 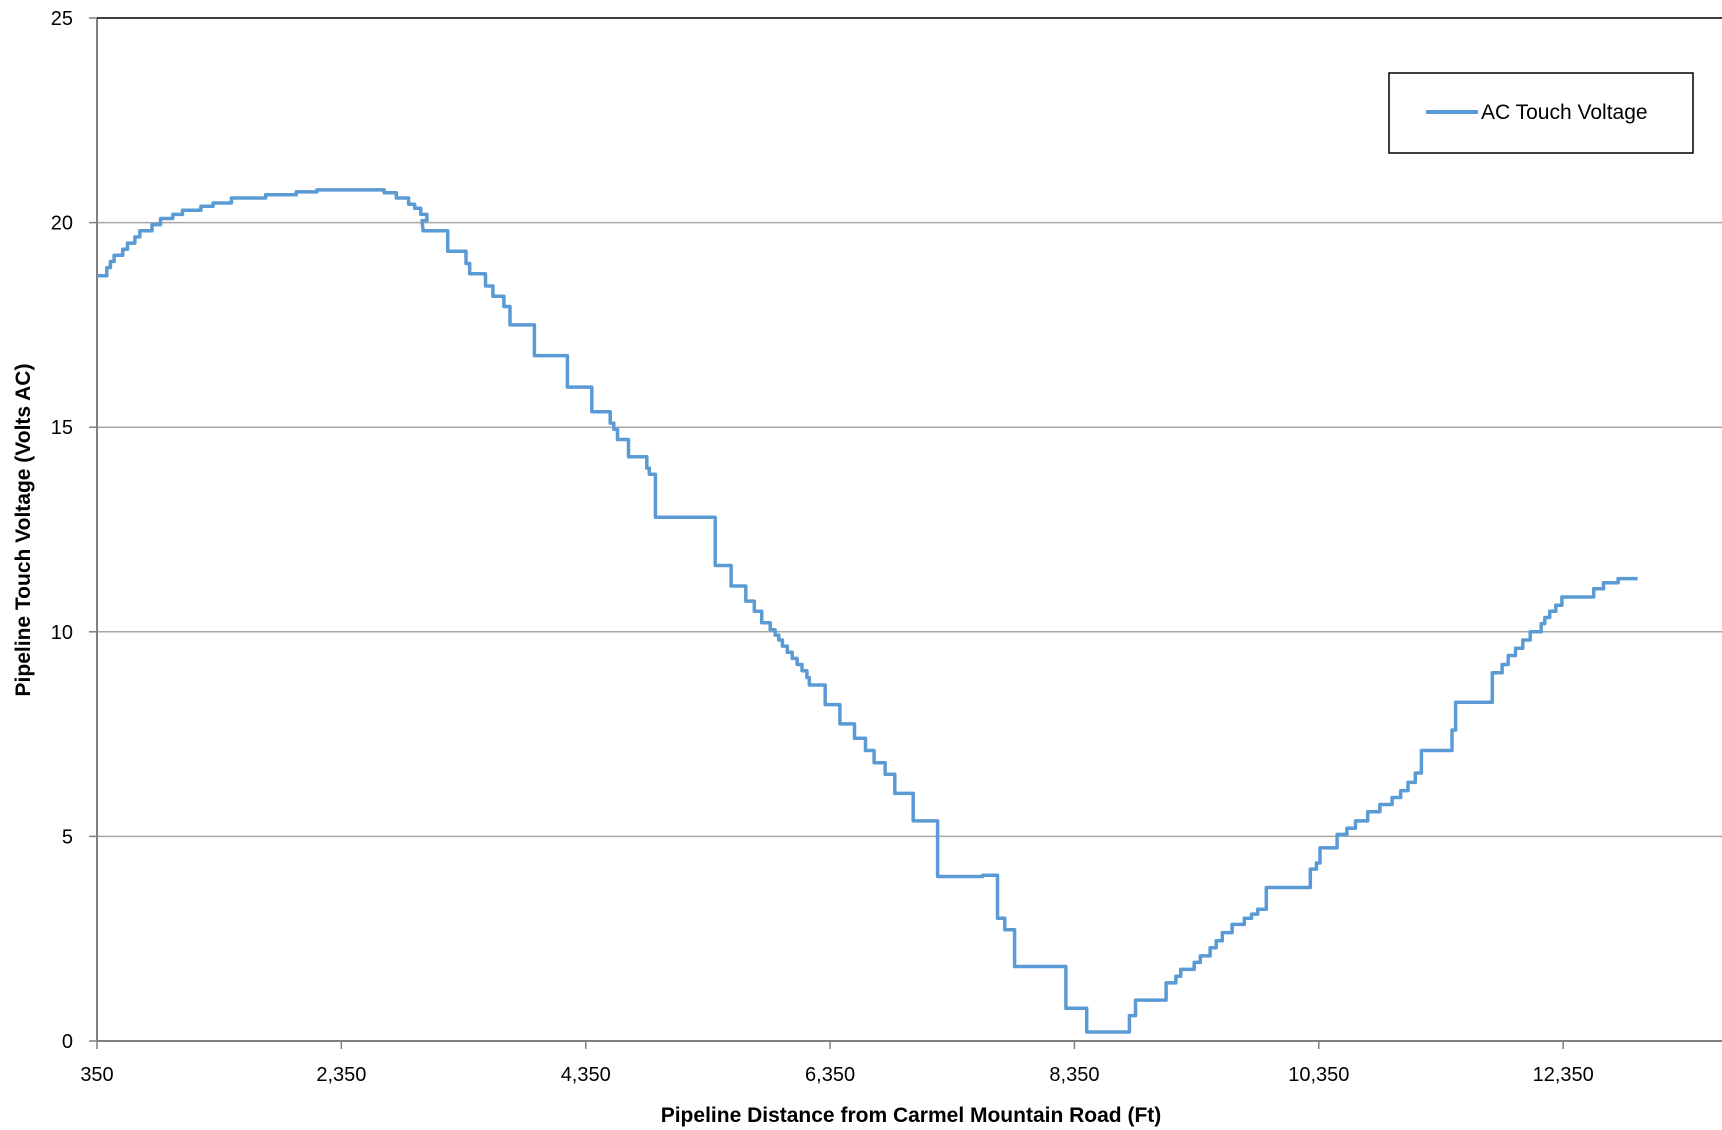 I want to click on y-tick-label: 25, so click(x=62, y=19).